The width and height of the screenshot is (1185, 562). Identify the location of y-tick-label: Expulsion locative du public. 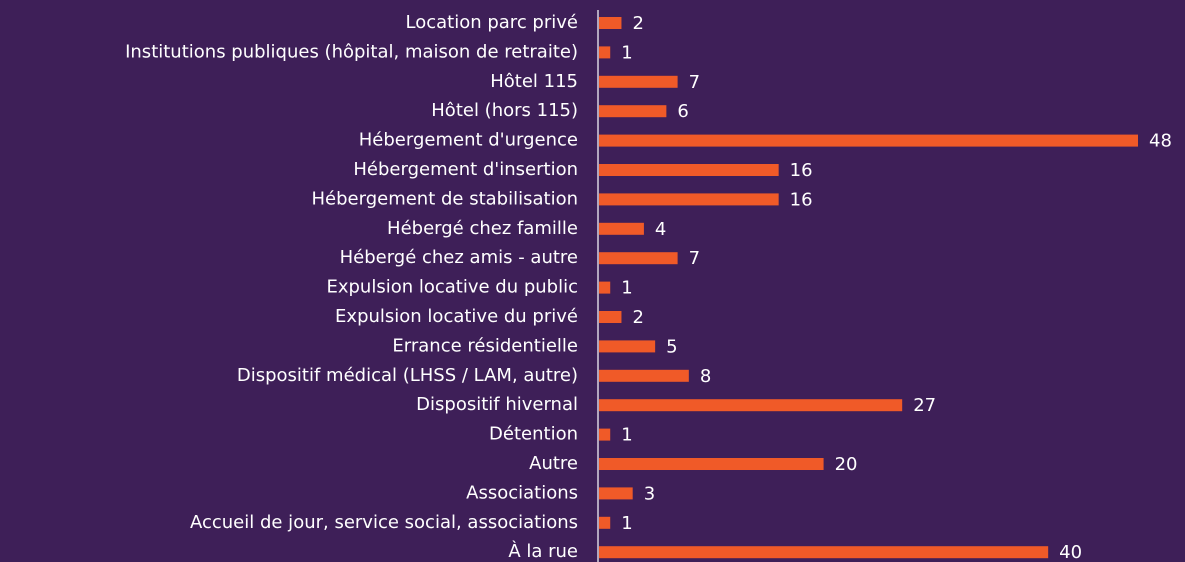
(452, 287).